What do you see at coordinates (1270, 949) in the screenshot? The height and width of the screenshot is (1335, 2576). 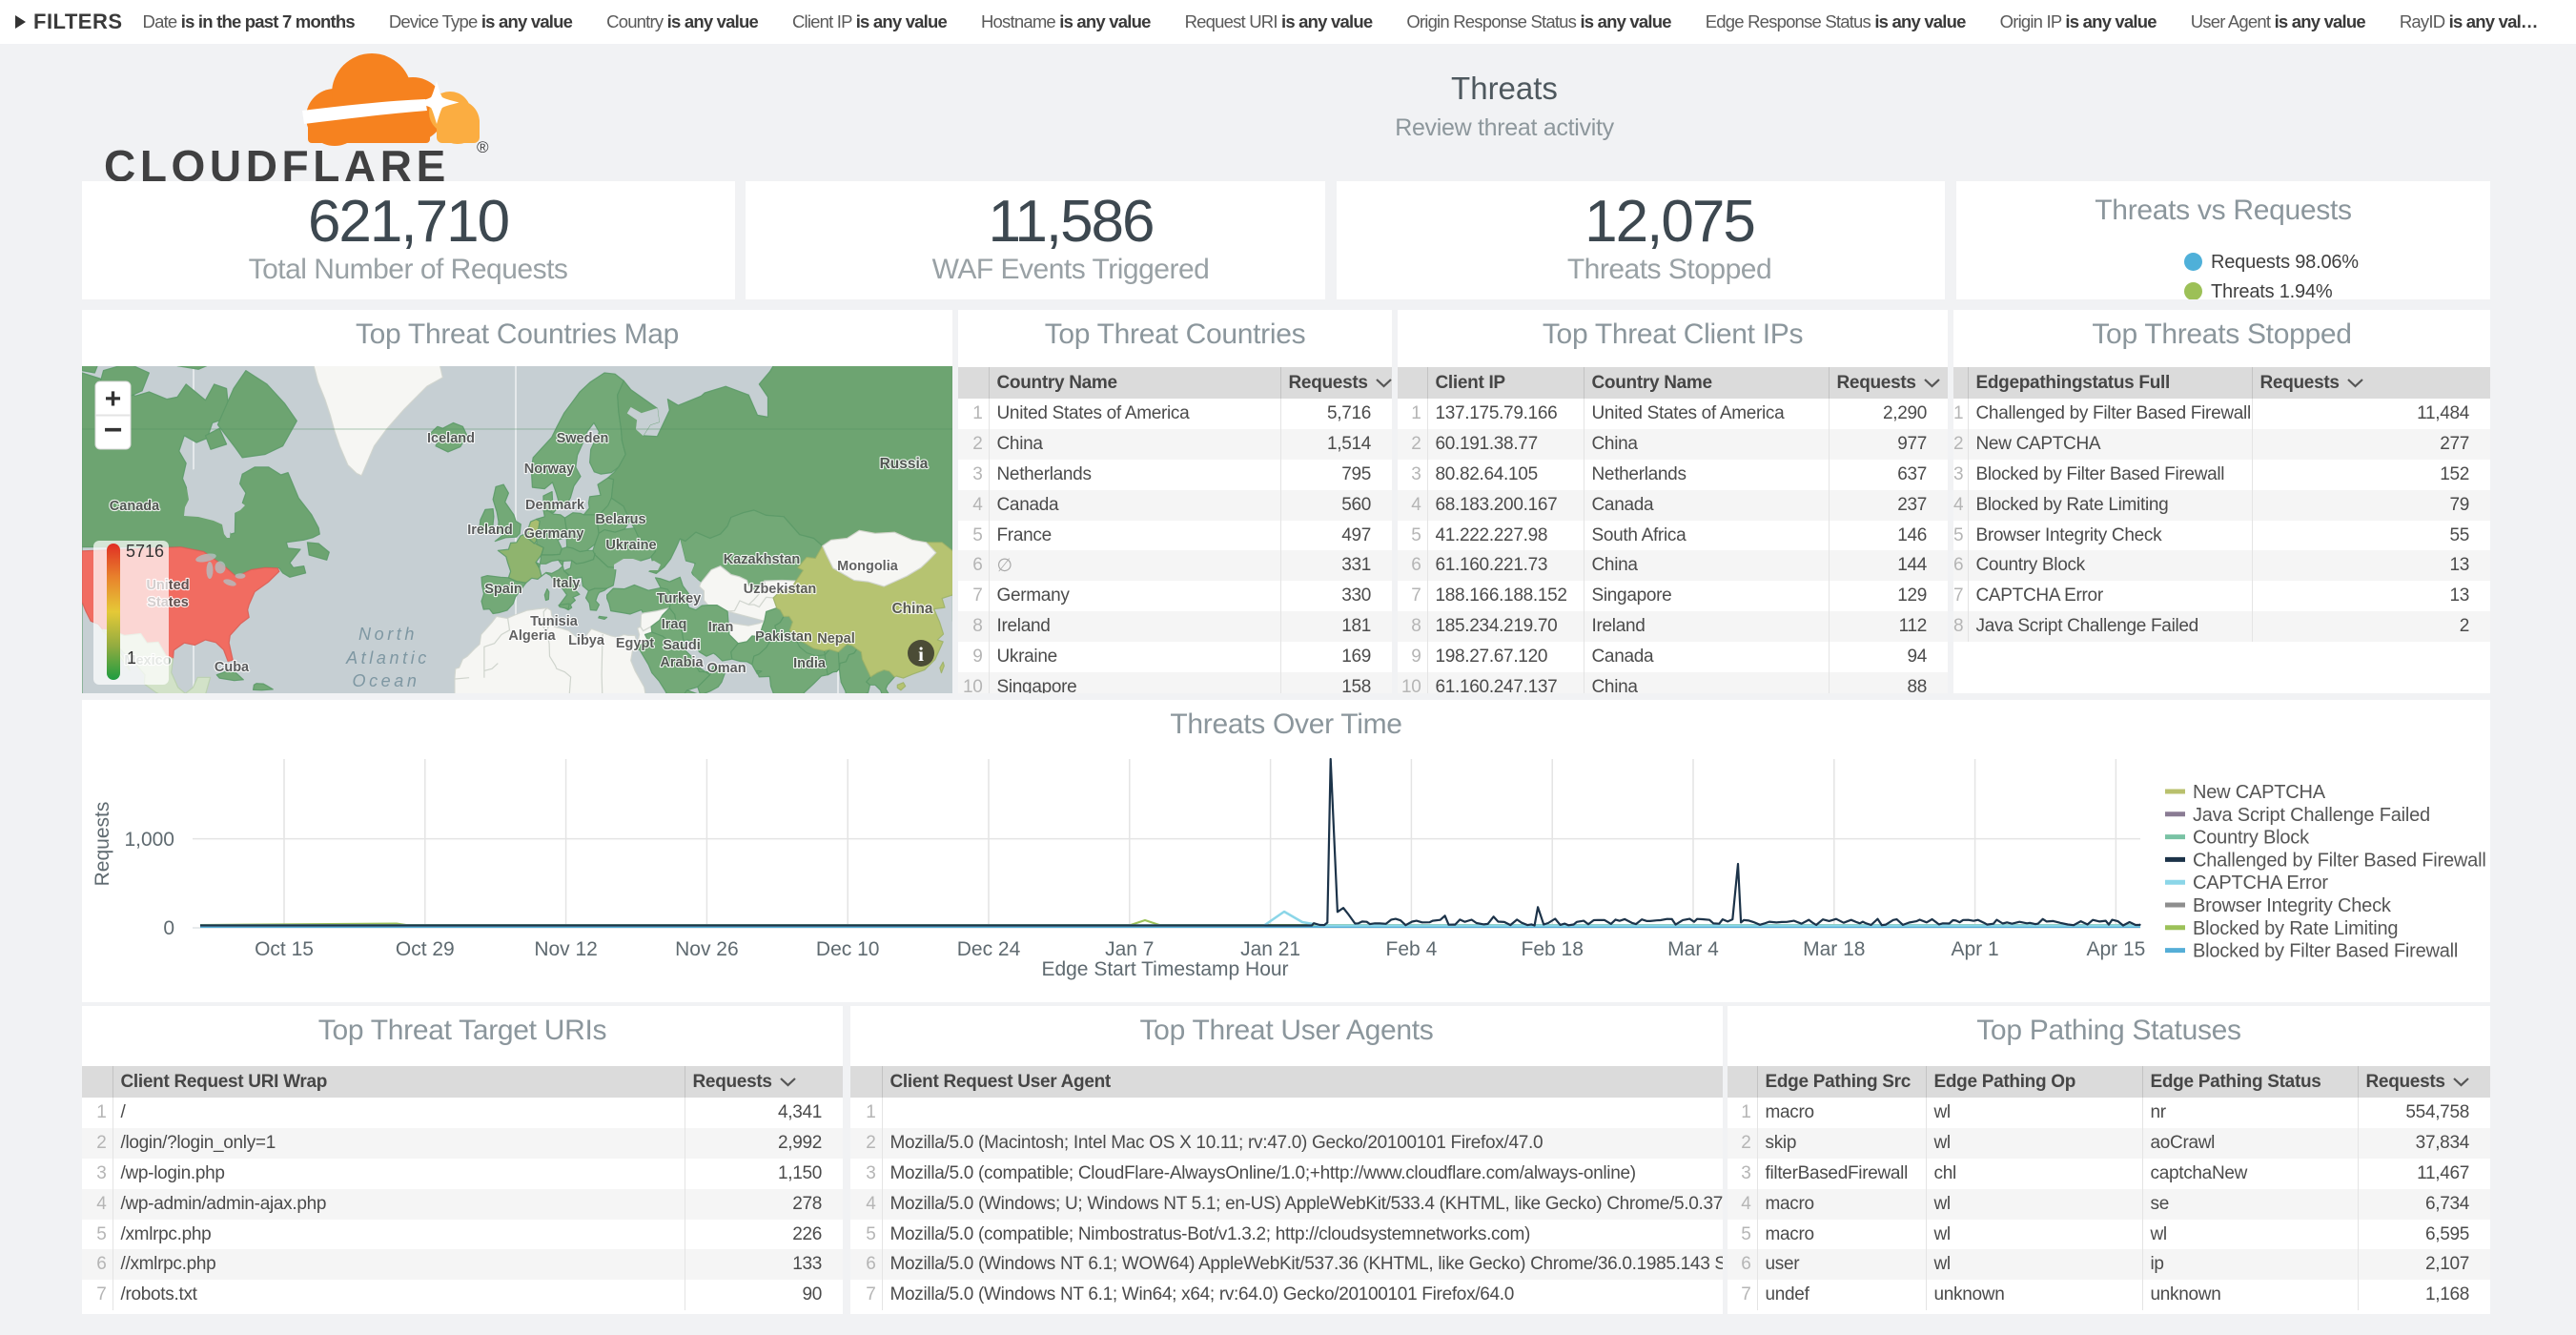 I see `svg-text: Jan 21` at bounding box center [1270, 949].